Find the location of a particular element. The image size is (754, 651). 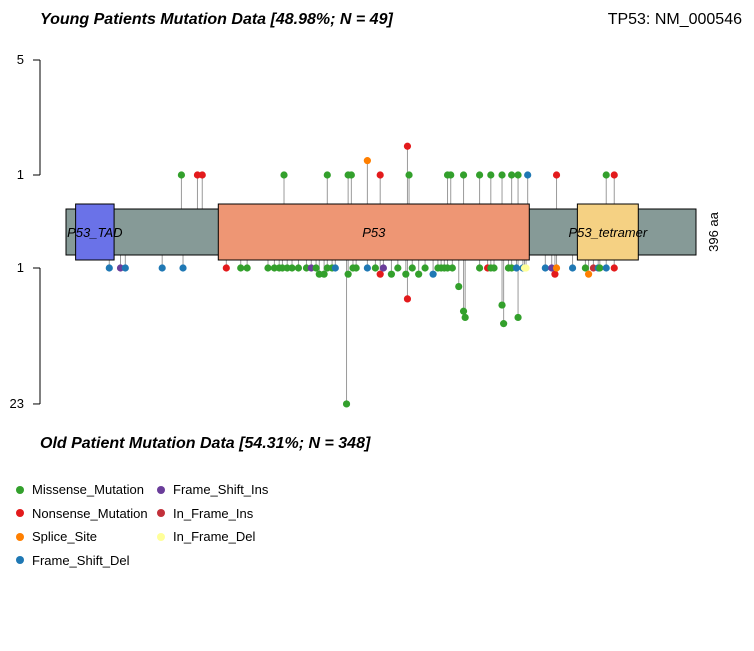

legend-label: Missense_Mutation is located at coordinates (88, 490).